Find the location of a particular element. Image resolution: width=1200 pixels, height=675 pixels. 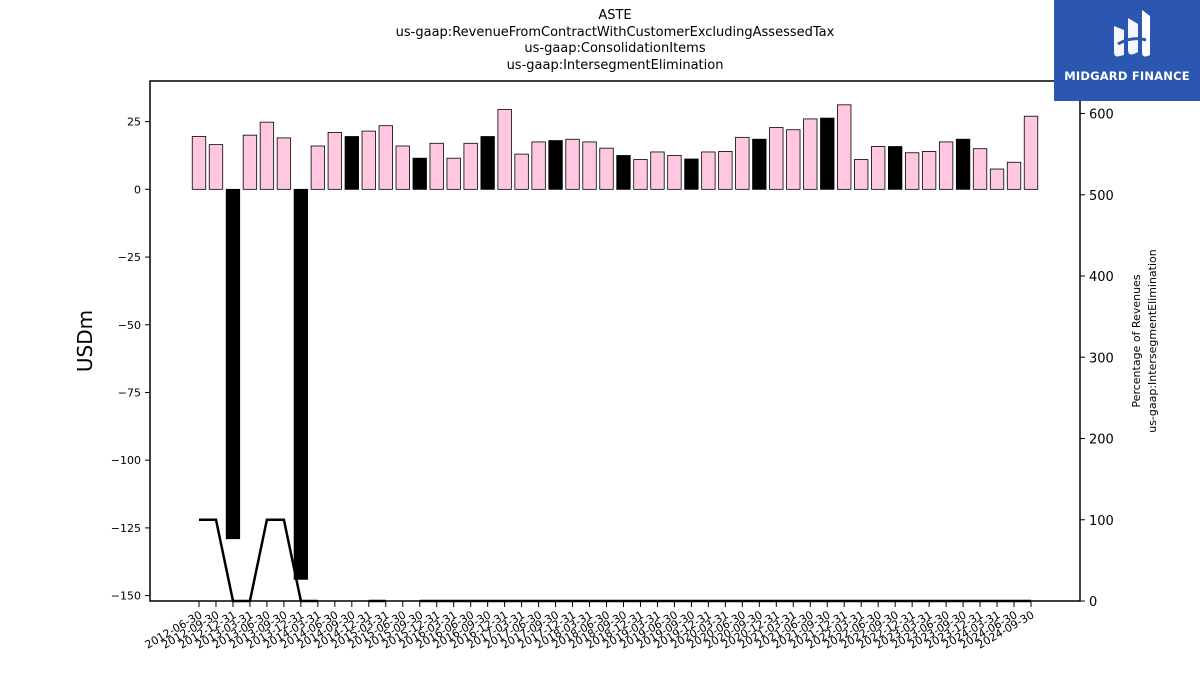

y-tick-label: −50 is located at coordinates (129, 325).